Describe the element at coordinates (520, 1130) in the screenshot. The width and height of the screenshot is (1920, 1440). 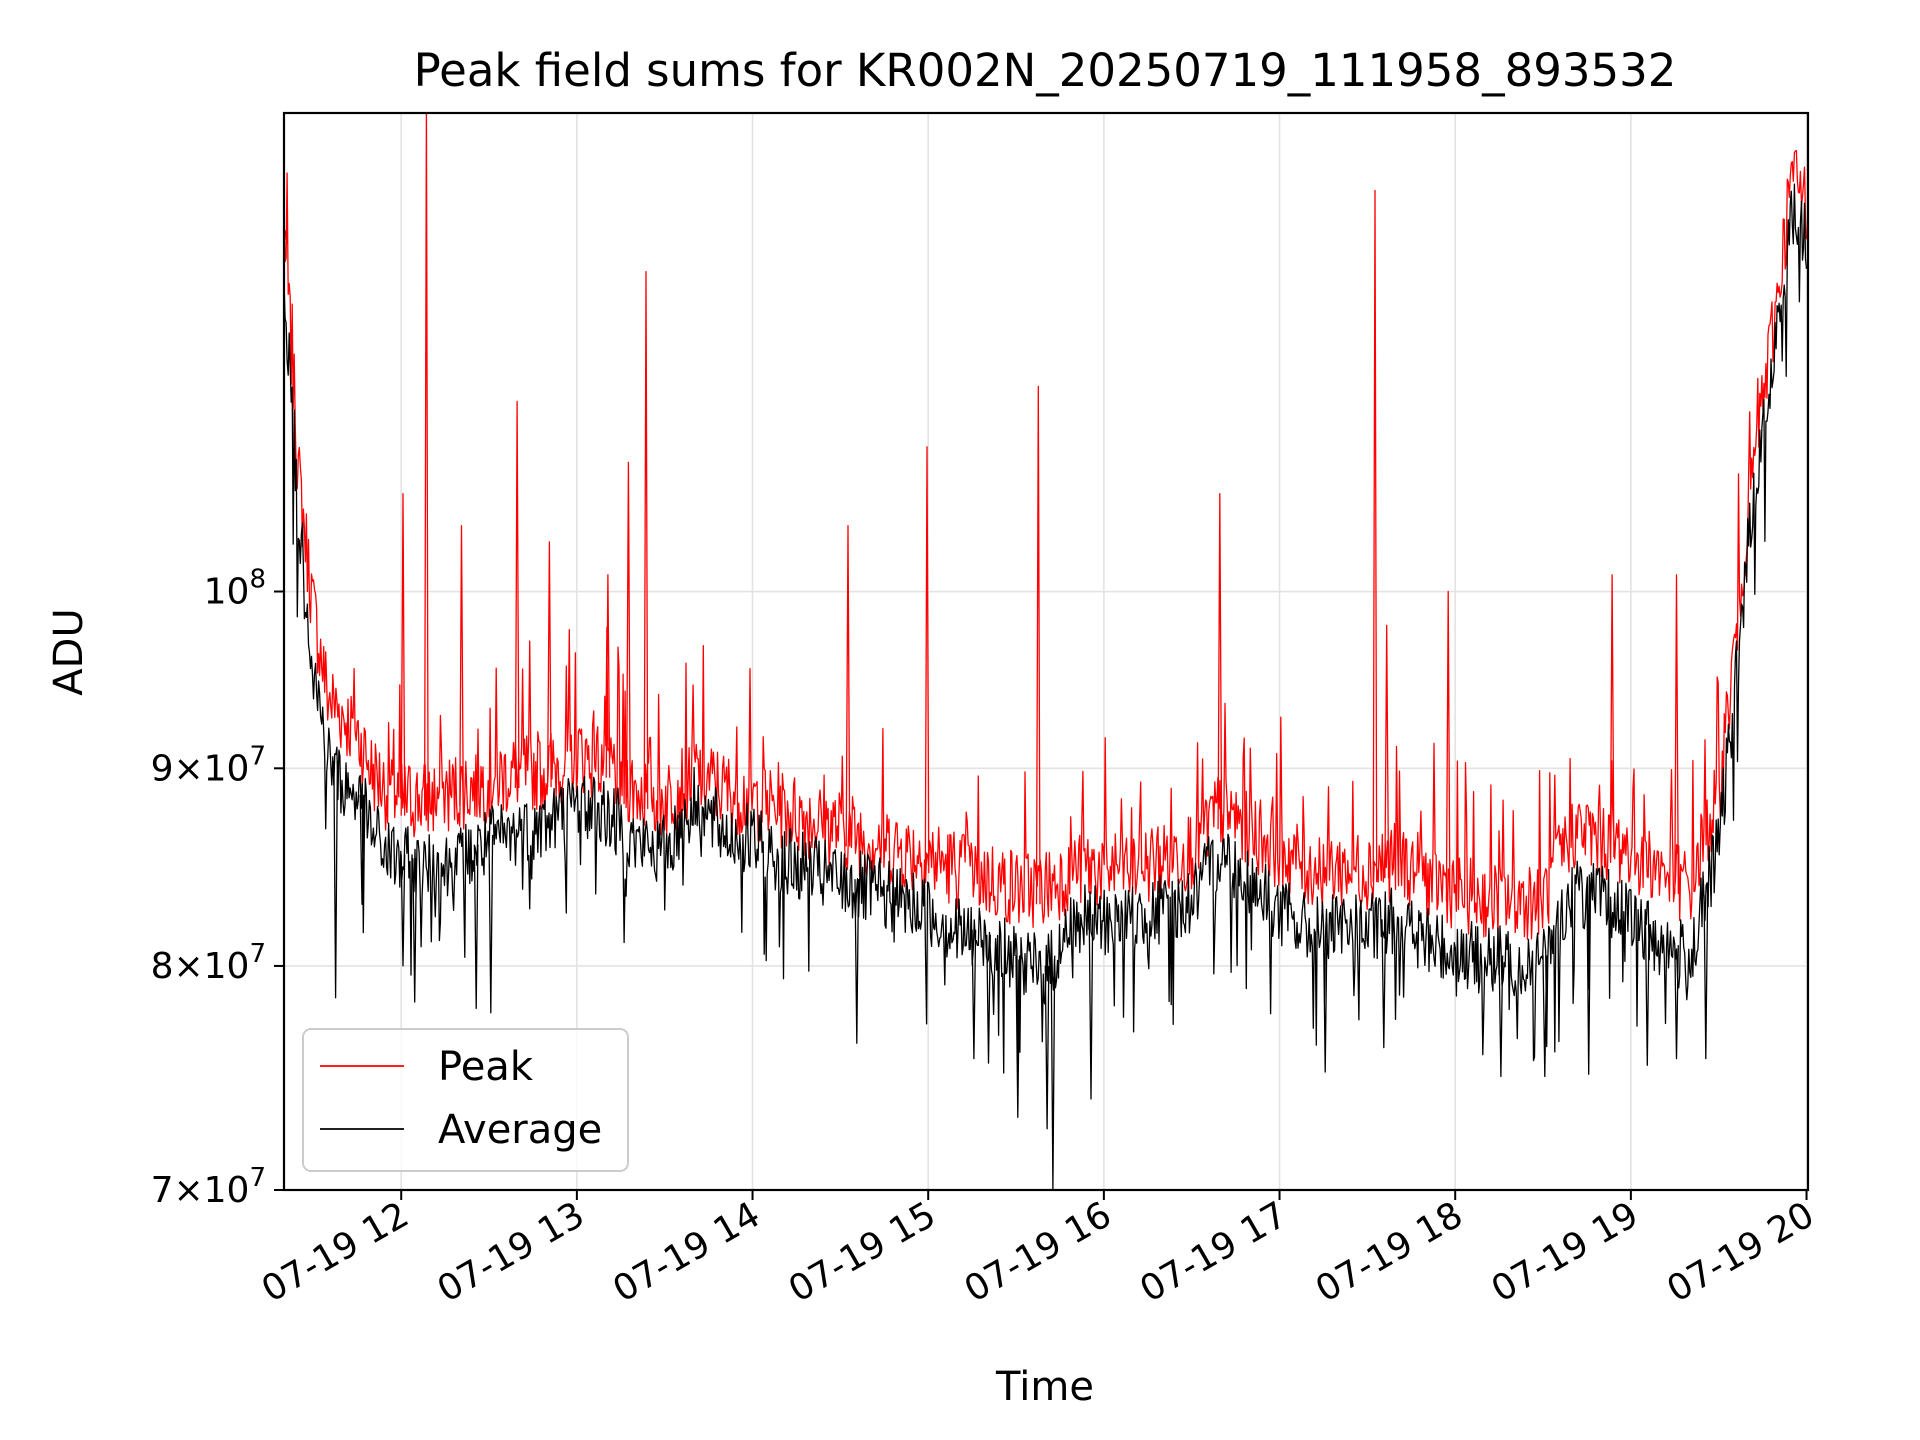
I see `legend-label-average: Average` at that location.